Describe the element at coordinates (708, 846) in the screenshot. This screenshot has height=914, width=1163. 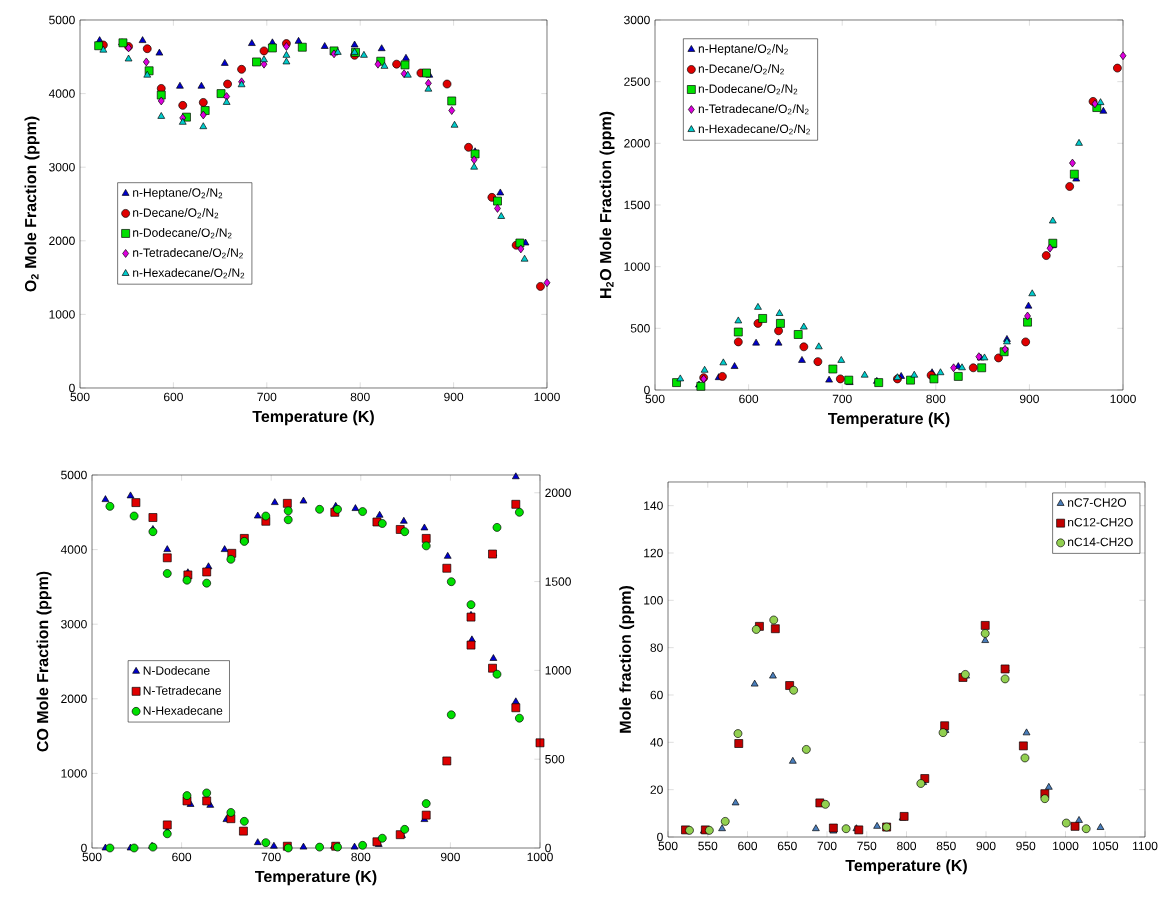
I see `x-tick-label: 550` at that location.